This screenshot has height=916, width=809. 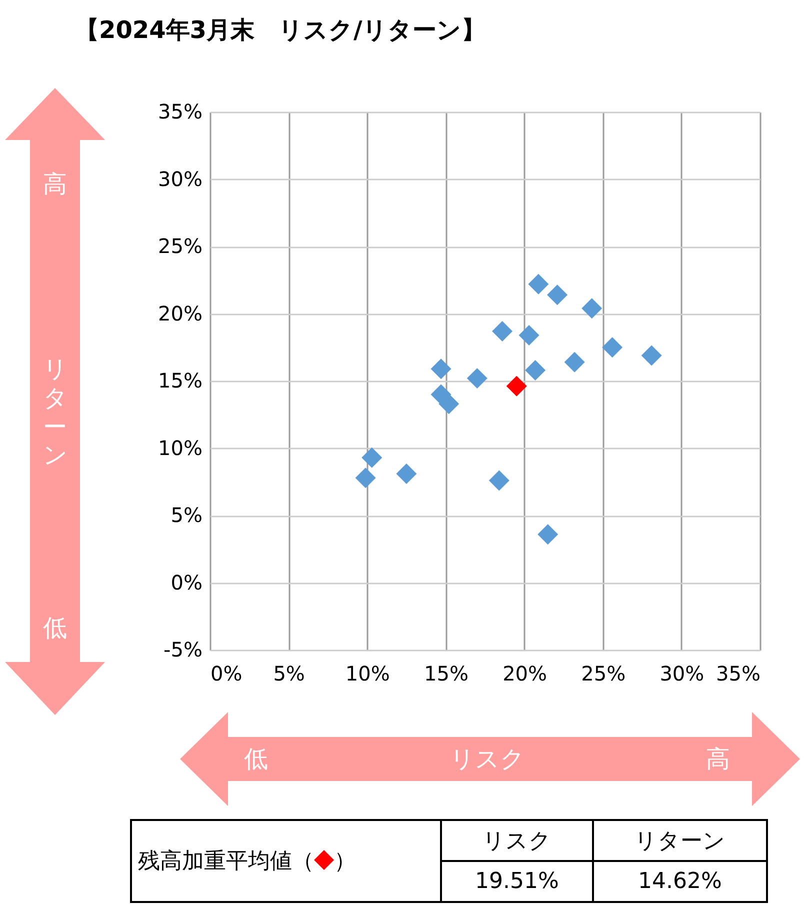 I want to click on y-tick-label: 15%, so click(x=180, y=380).